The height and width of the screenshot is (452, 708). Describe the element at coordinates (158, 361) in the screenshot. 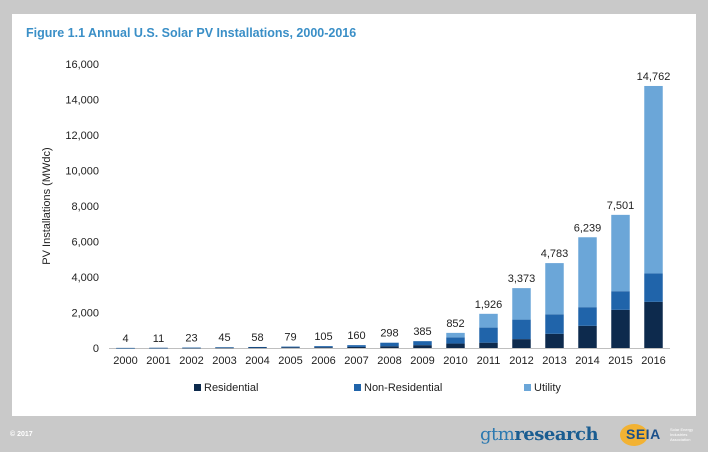

I see `x-tick-label: 2001` at that location.